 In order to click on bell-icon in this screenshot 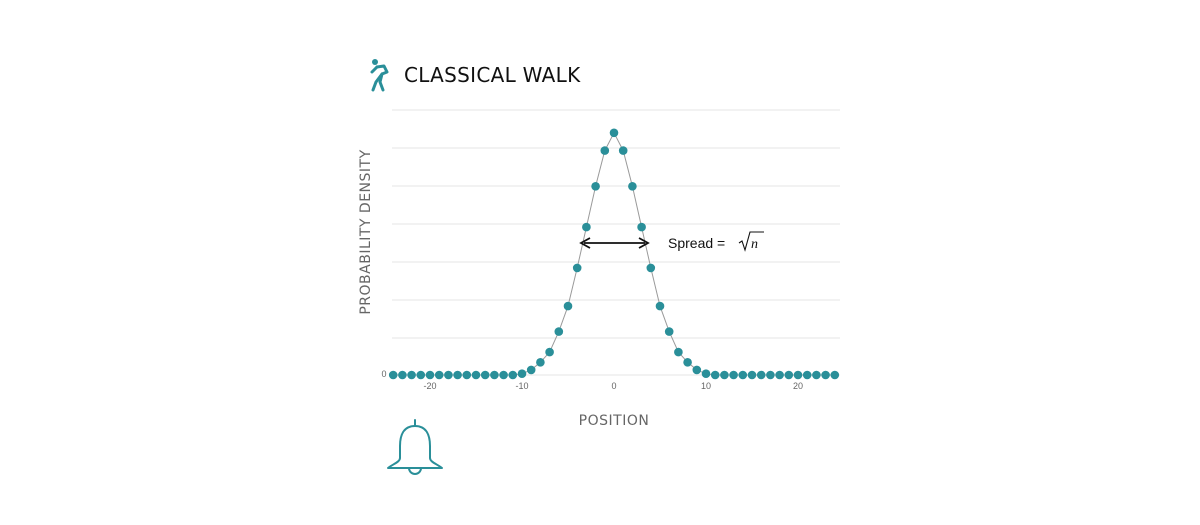, I will do `click(415, 447)`.